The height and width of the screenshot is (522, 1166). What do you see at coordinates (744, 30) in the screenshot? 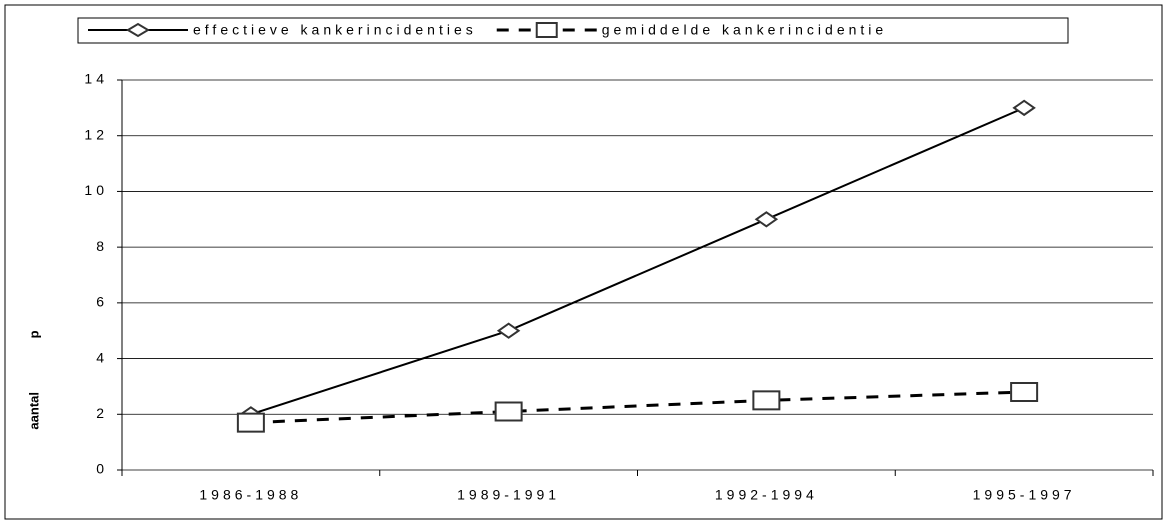
I see `legend-label: gemiddelde kankerincidentie` at bounding box center [744, 30].